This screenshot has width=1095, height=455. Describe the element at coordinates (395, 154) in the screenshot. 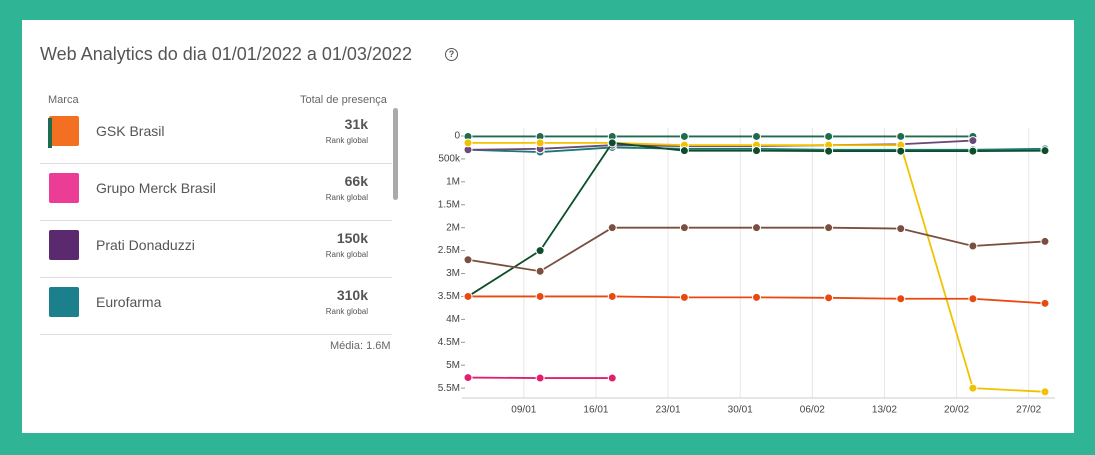

I see `scrollbar` at that location.